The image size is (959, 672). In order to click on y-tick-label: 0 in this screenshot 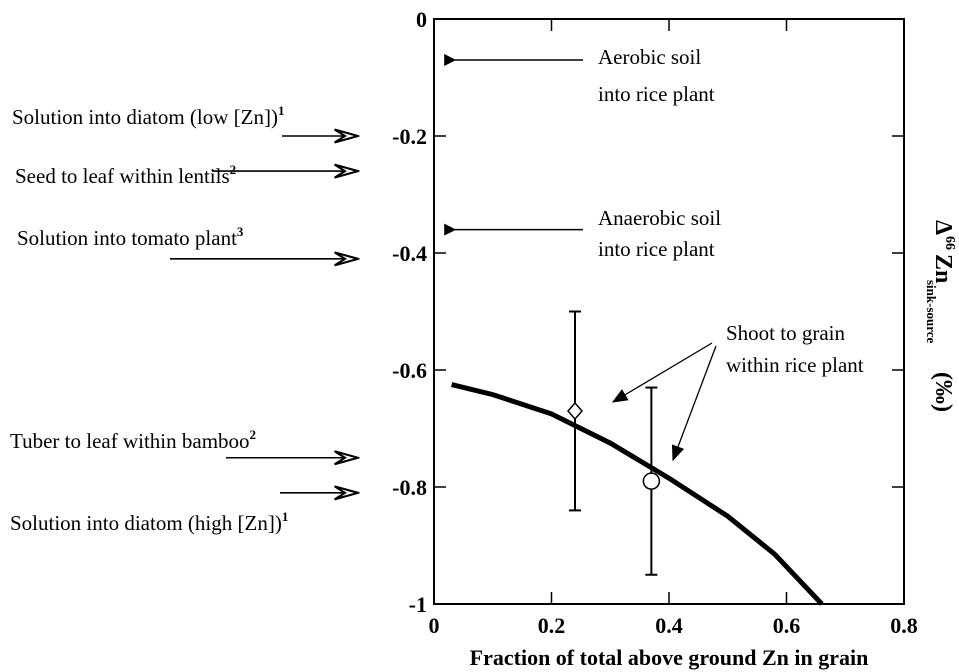, I will do `click(421, 19)`.